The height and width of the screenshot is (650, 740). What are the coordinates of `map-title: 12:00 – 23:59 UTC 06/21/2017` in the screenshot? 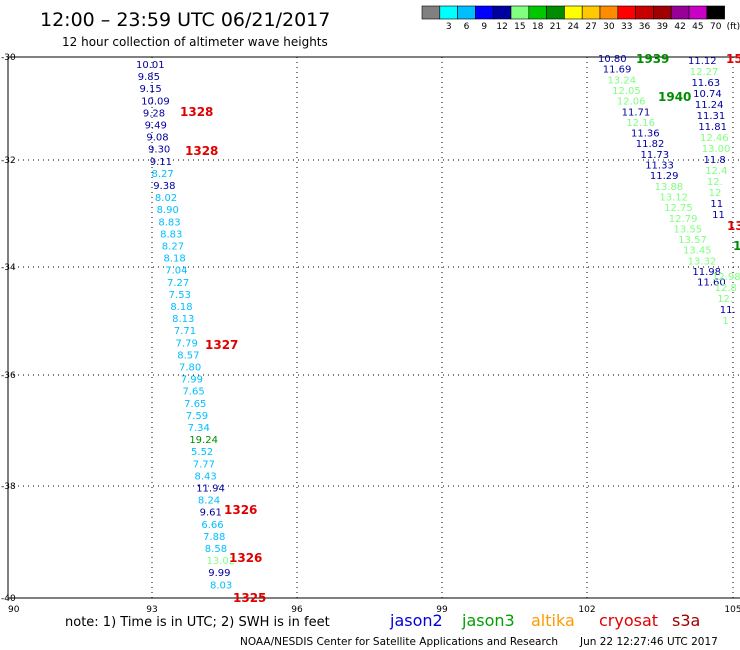 It's located at (185, 20).